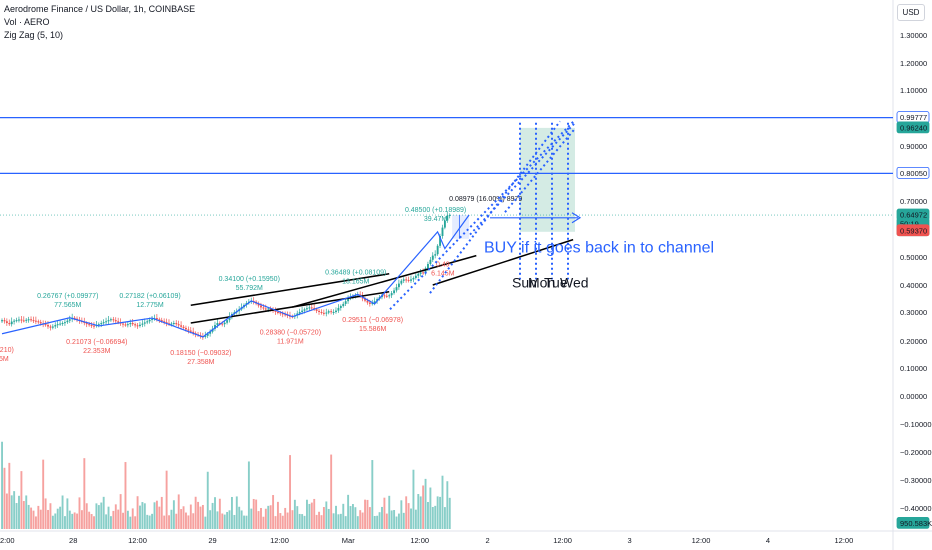 This screenshot has width=932, height=550. What do you see at coordinates (461, 227) in the screenshot?
I see `measure-box` at bounding box center [461, 227].